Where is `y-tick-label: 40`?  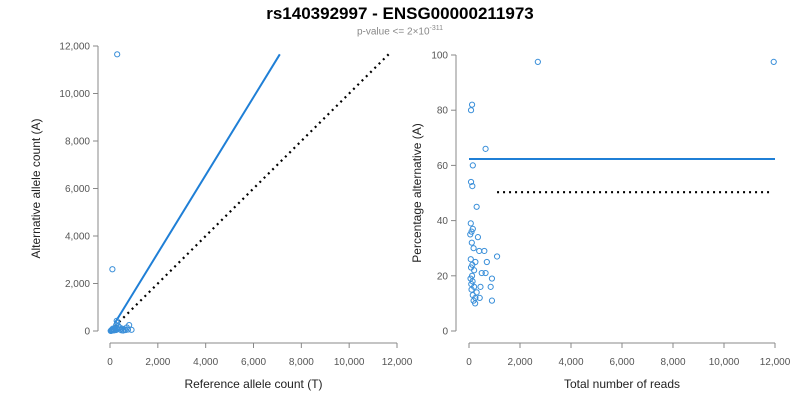 y-tick-label: 40 is located at coordinates (443, 221).